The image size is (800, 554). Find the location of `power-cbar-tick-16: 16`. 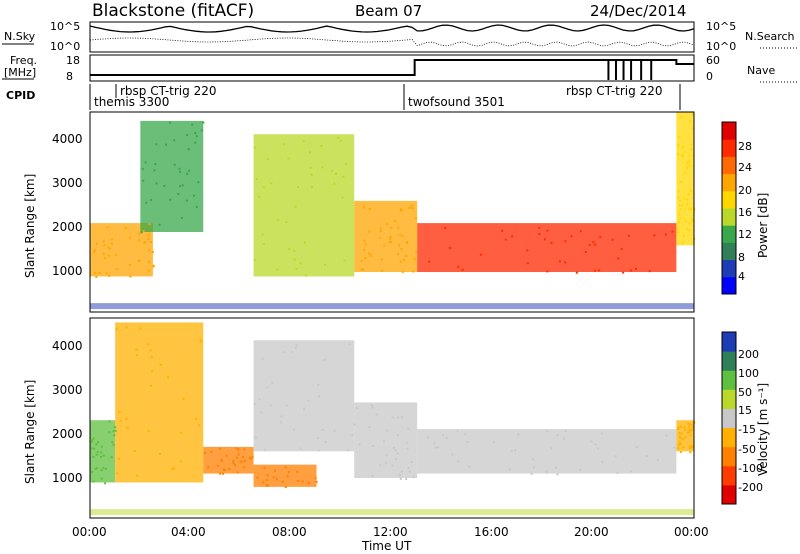

power-cbar-tick-16: 16 is located at coordinates (745, 212).